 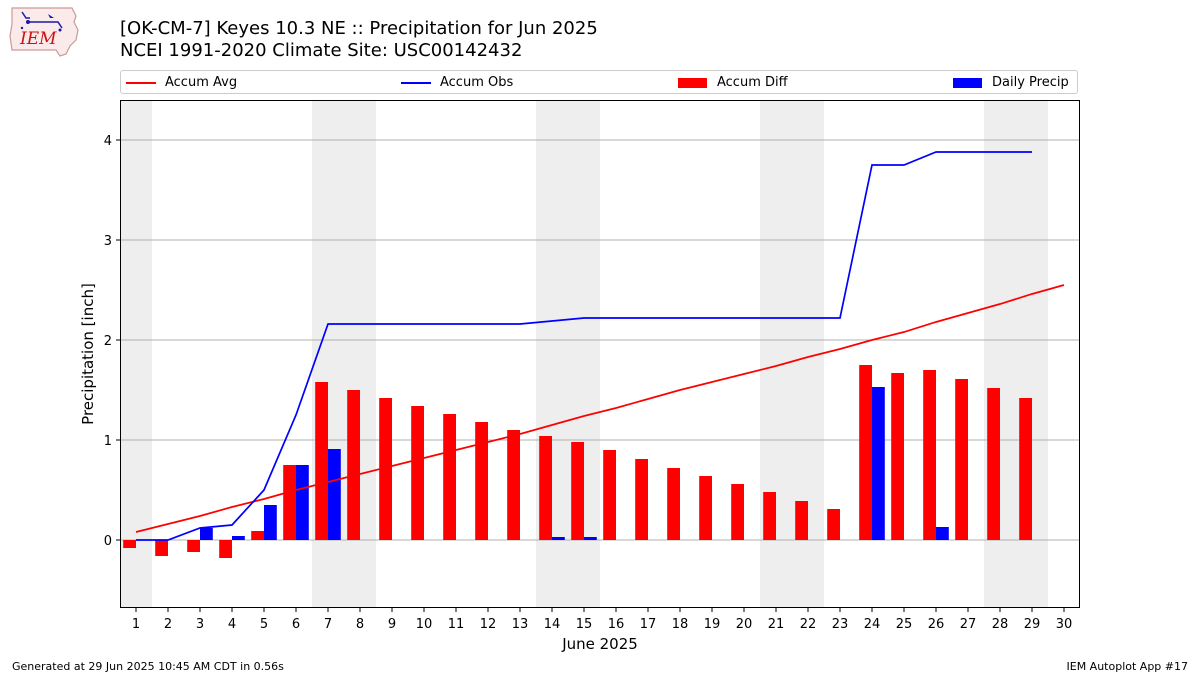 What do you see at coordinates (232, 624) in the screenshot?
I see `x-tick-label-4: 4` at bounding box center [232, 624].